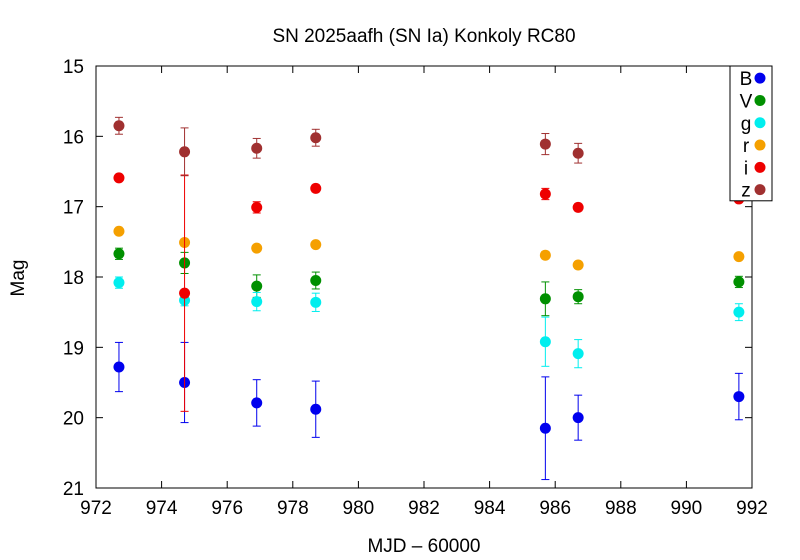  I want to click on y-tick-label: 15, so click(73, 67).